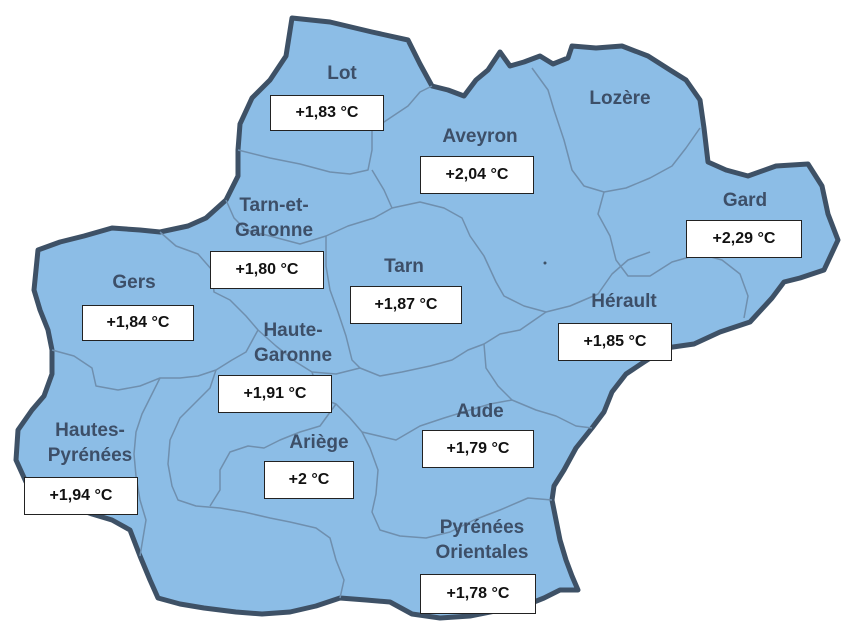  Describe the element at coordinates (309, 480) in the screenshot. I see `temp-box-ariege: +2 °C` at that location.